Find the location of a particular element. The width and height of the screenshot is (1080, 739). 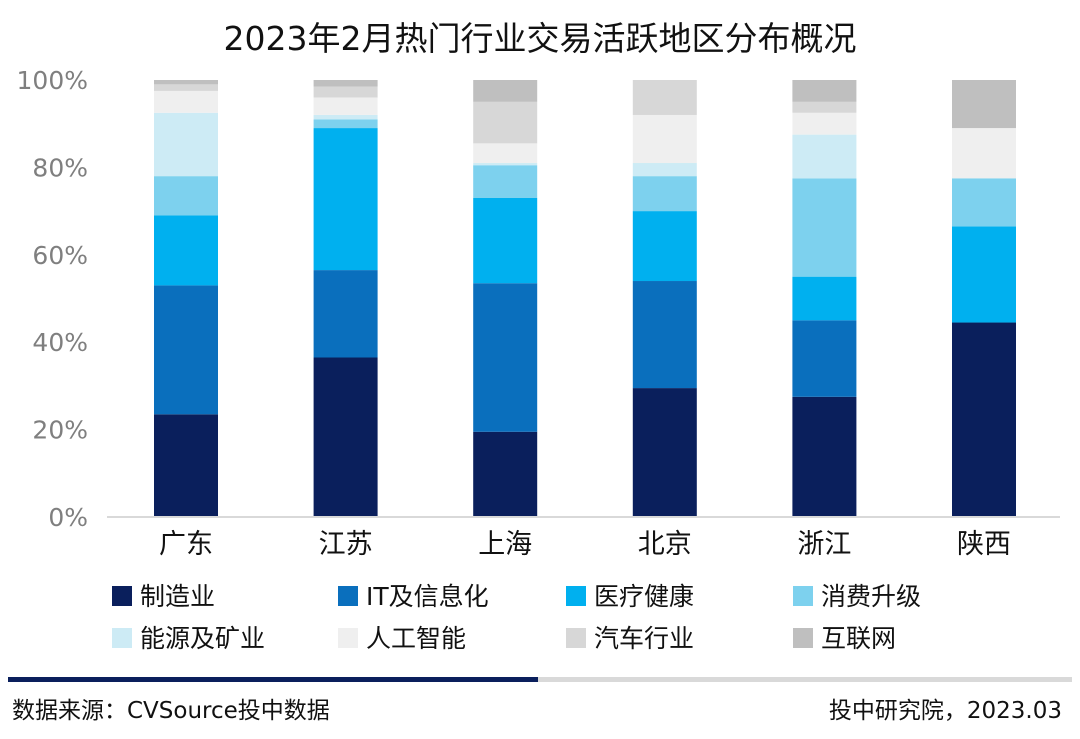

legend-label: 汽车行业 is located at coordinates (644, 638).